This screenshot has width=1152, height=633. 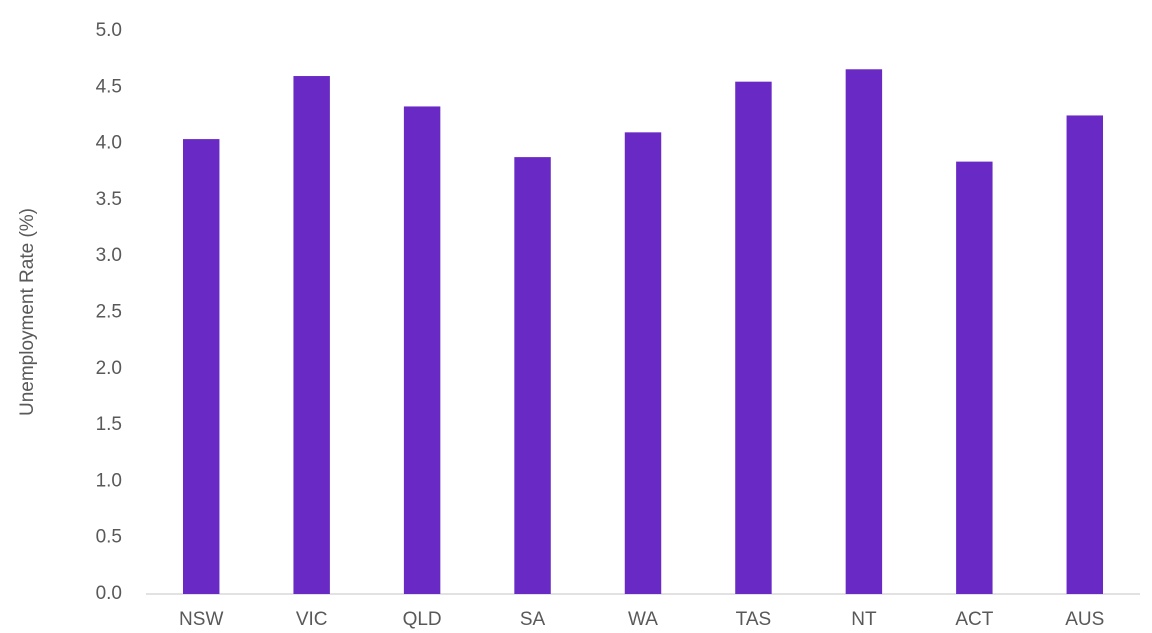 I want to click on y-tick-label: 3.5, so click(x=109, y=199).